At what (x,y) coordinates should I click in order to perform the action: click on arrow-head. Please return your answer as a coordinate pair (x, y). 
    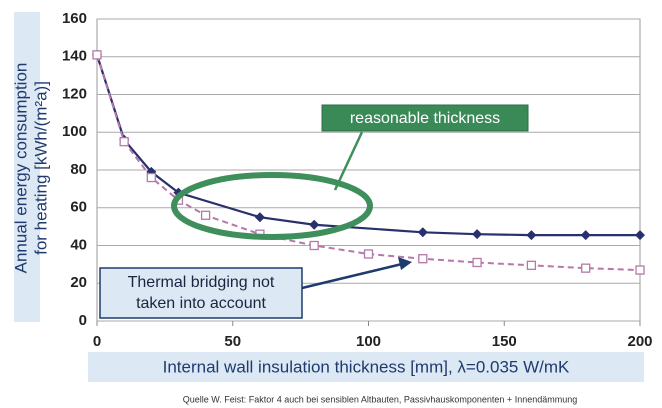
    Looking at the image, I should click on (405, 263).